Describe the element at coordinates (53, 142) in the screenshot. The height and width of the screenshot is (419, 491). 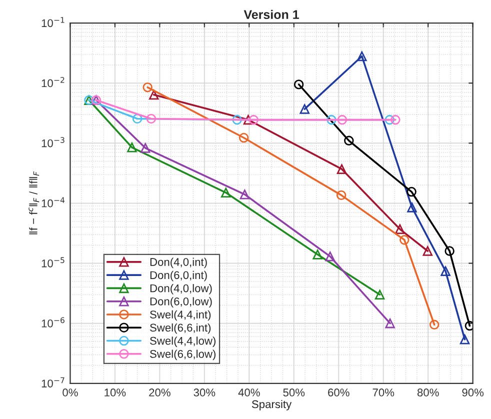
I see `y-tick-label: 10$^{−3}$` at that location.